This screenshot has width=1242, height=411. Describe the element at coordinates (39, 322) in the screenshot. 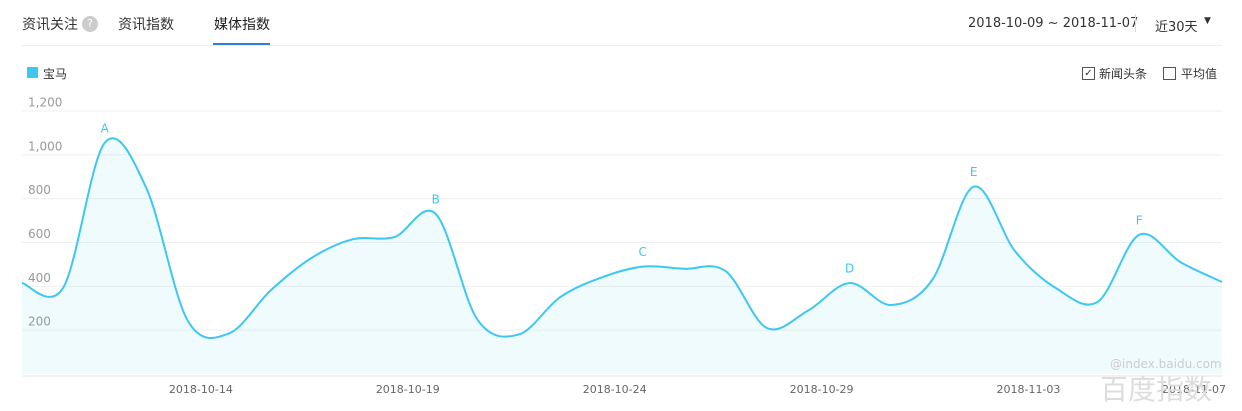

I see `y-tick-label: 200` at that location.